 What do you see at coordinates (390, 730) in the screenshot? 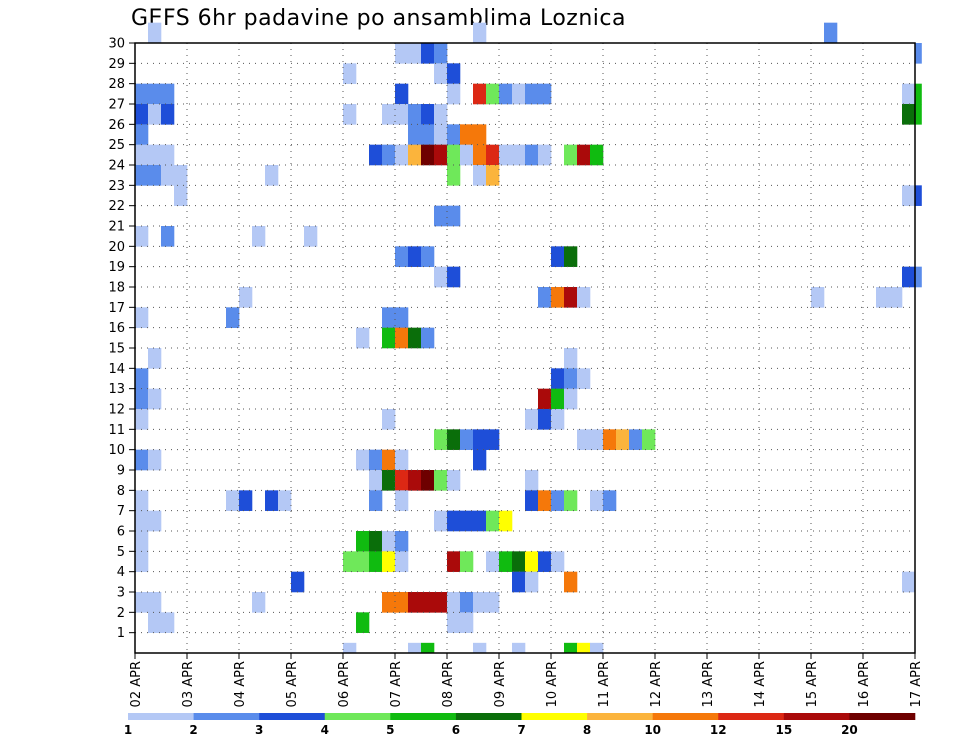
I see `colorbar-tick-label: 5` at bounding box center [390, 730].